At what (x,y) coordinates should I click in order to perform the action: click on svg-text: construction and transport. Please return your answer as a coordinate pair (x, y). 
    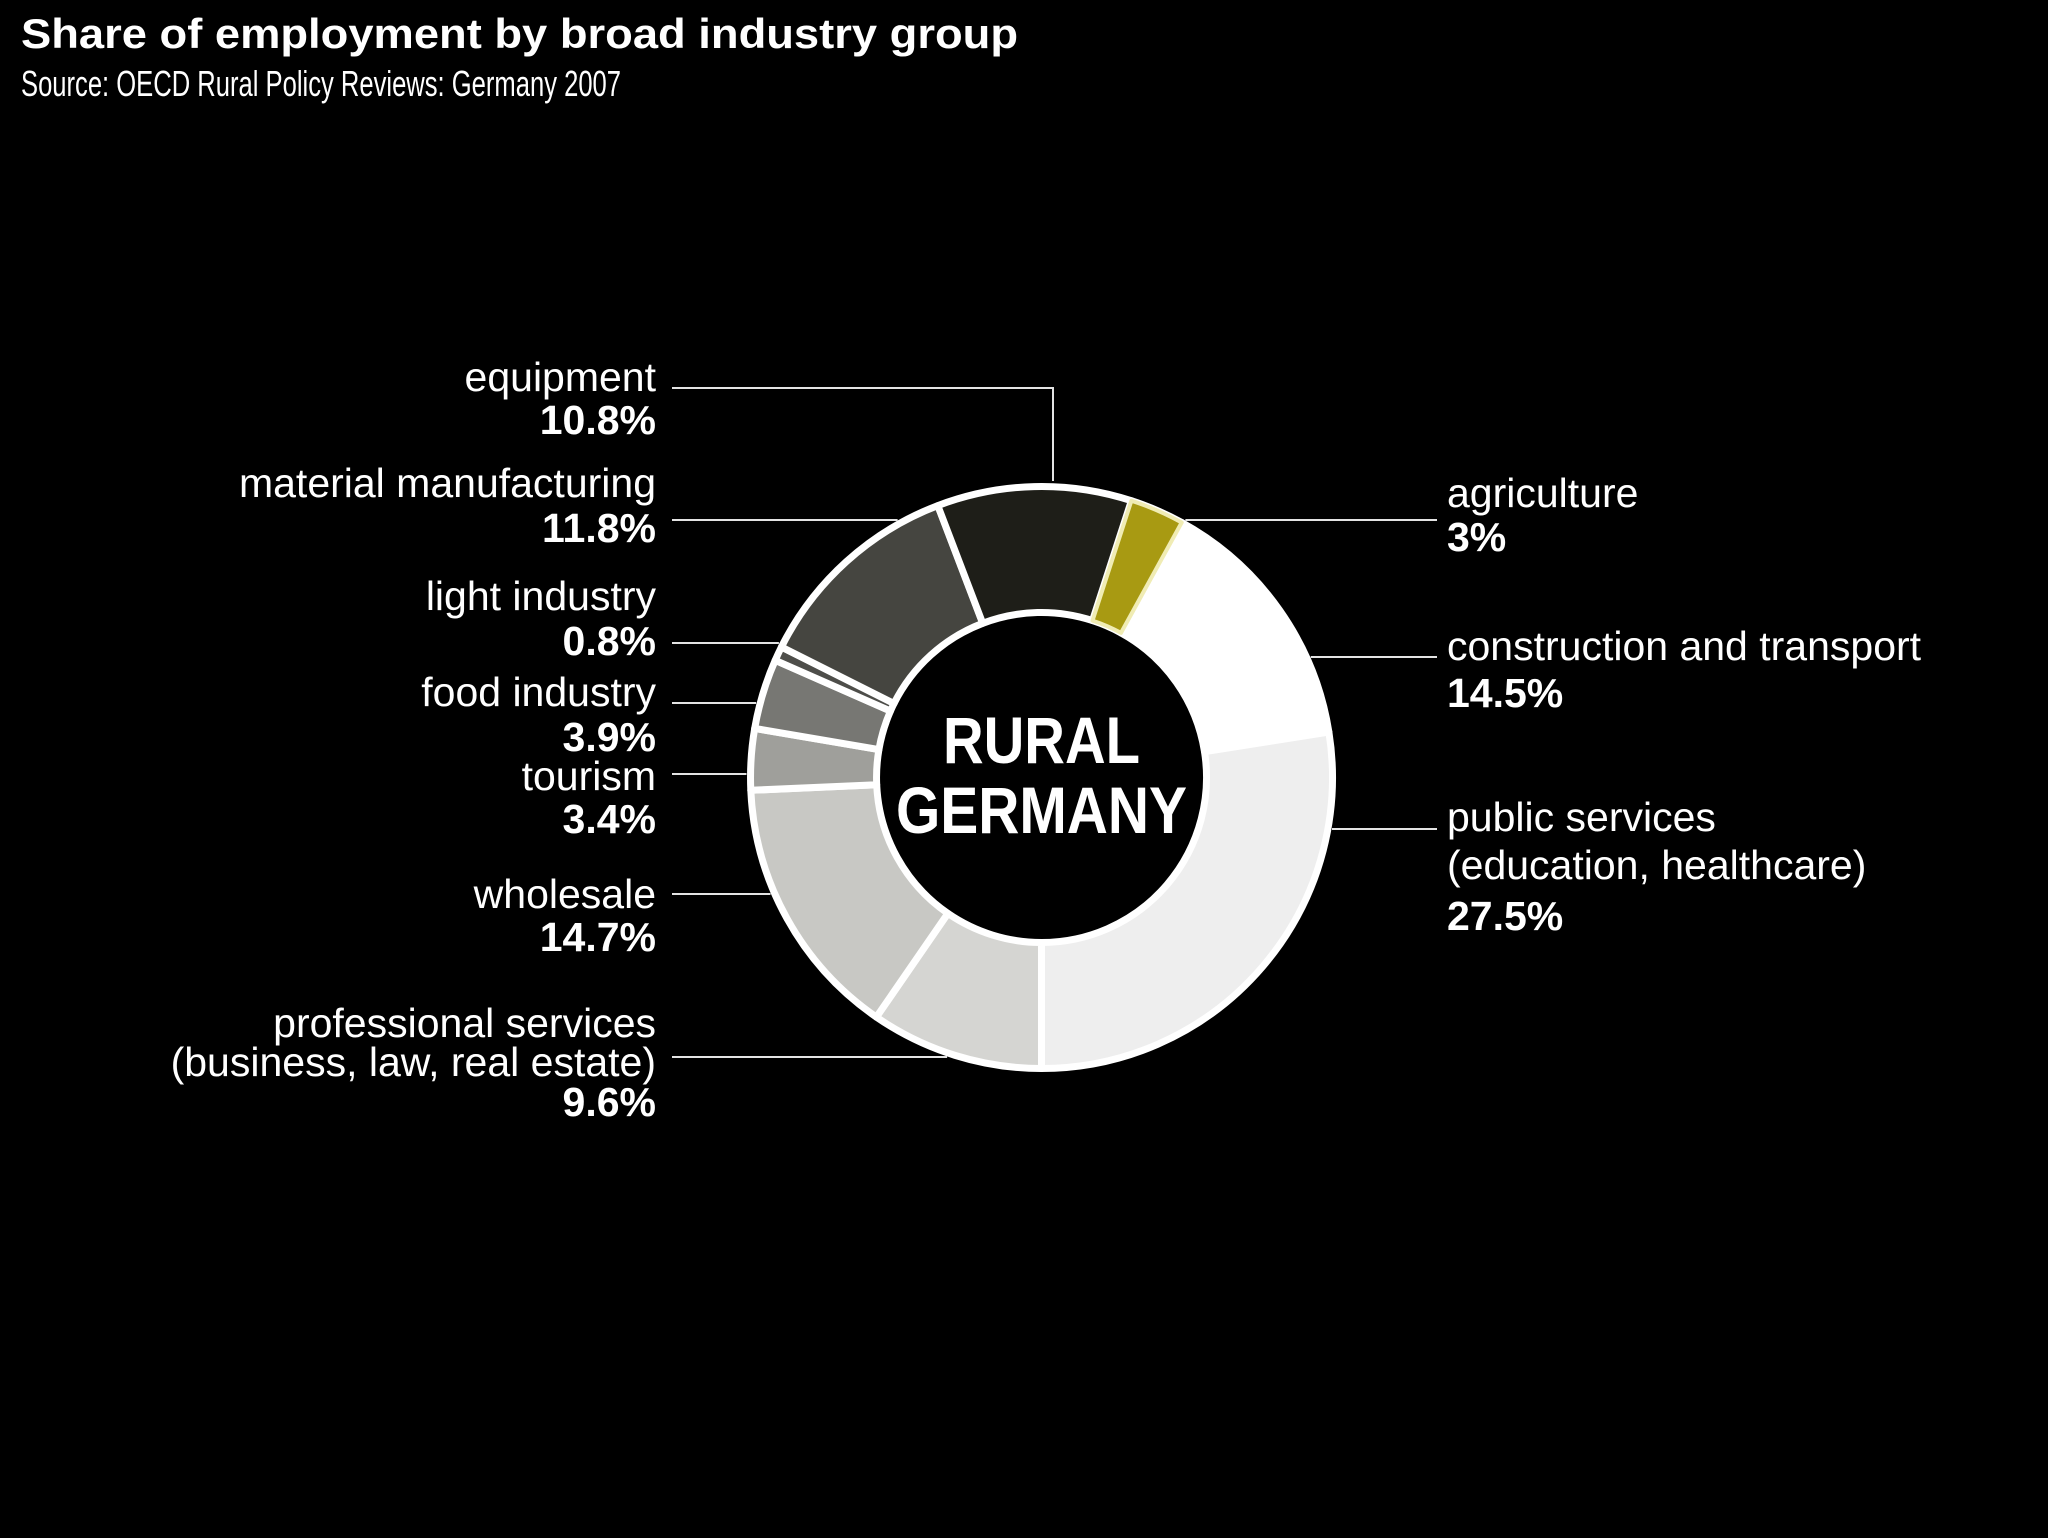
    Looking at the image, I should click on (1684, 646).